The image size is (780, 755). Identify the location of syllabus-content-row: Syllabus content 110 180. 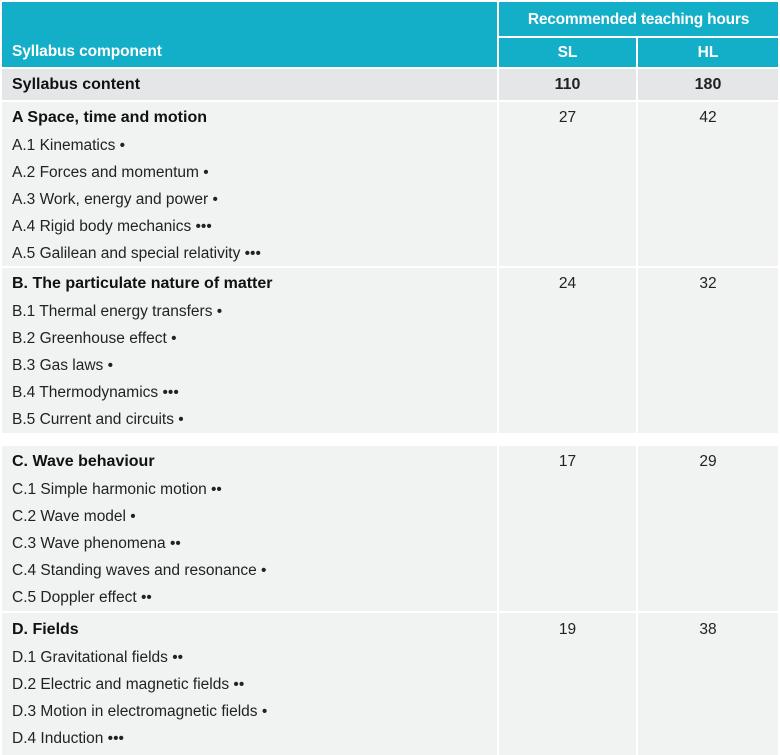
(390, 84).